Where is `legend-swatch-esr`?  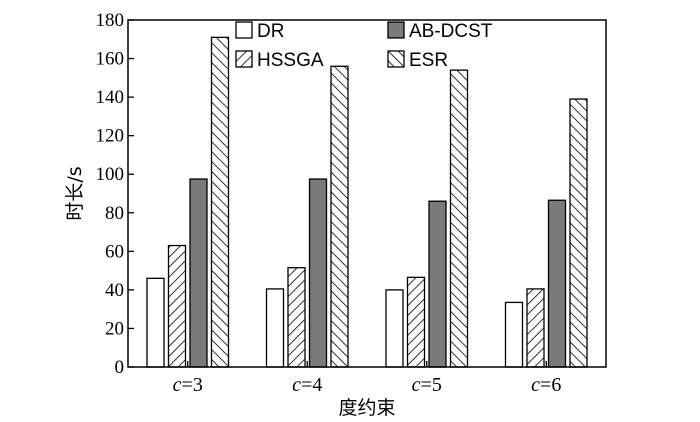
legend-swatch-esr is located at coordinates (396, 59).